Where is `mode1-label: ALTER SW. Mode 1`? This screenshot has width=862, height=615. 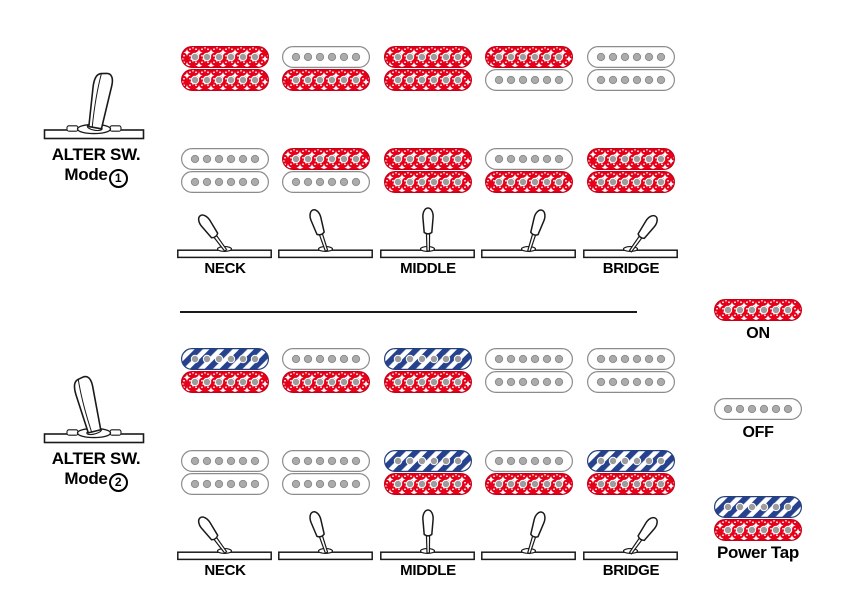
mode1-label: ALTER SW. Mode 1 is located at coordinates (96, 166).